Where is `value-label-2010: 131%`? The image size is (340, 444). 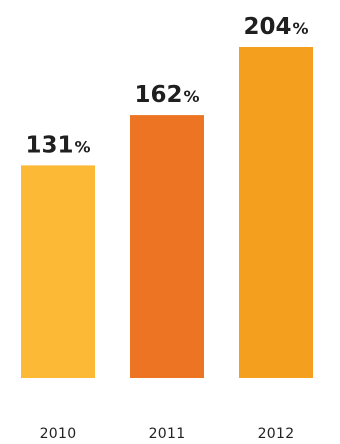
value-label-2010: 131% is located at coordinates (57, 145).